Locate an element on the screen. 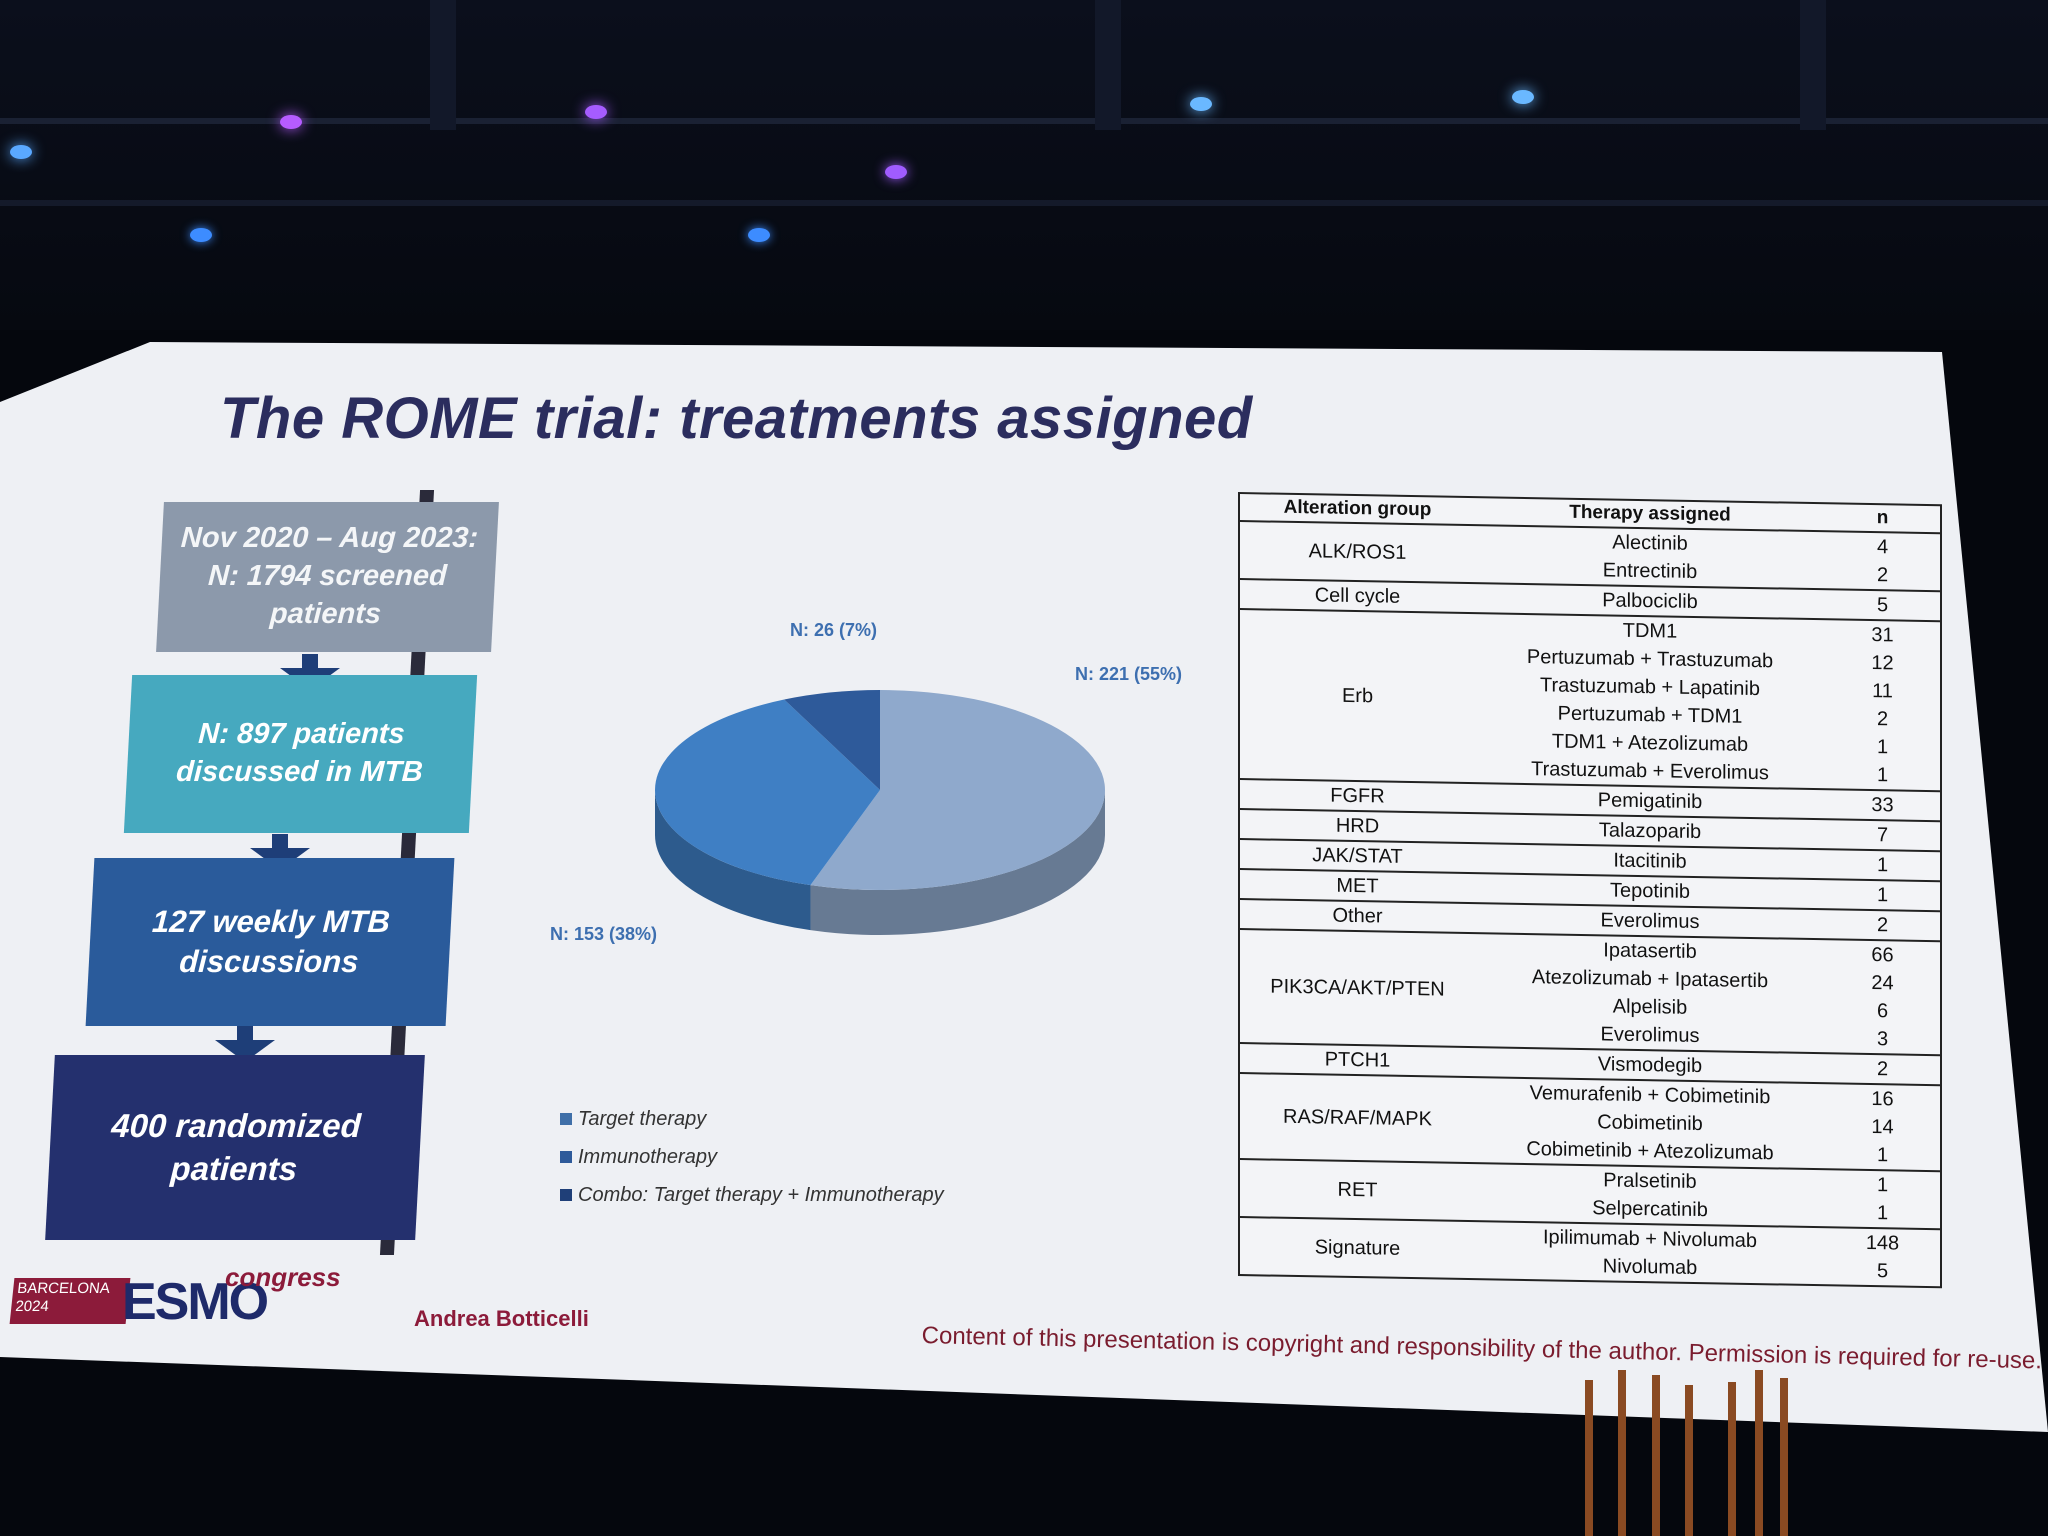 The height and width of the screenshot is (1536, 2048). therapy-cell: Ipilimumab + Nivolumab is located at coordinates (1650, 1238).